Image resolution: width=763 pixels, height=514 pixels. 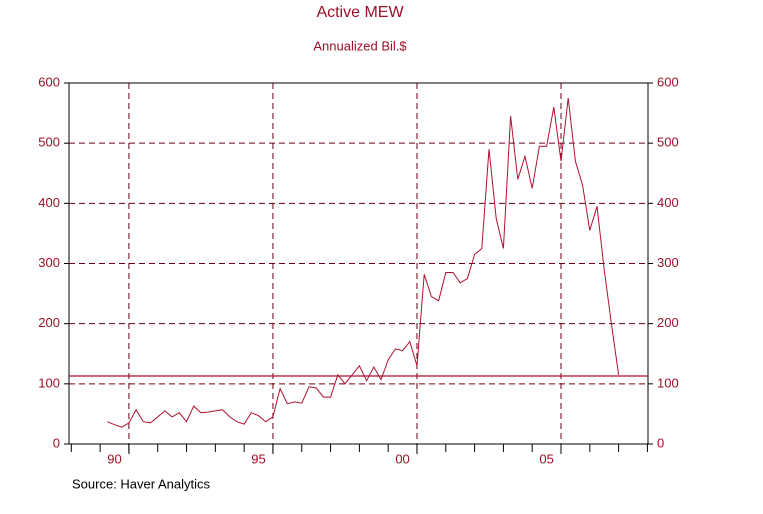 I want to click on y2-tick-label: 300, so click(x=668, y=262).